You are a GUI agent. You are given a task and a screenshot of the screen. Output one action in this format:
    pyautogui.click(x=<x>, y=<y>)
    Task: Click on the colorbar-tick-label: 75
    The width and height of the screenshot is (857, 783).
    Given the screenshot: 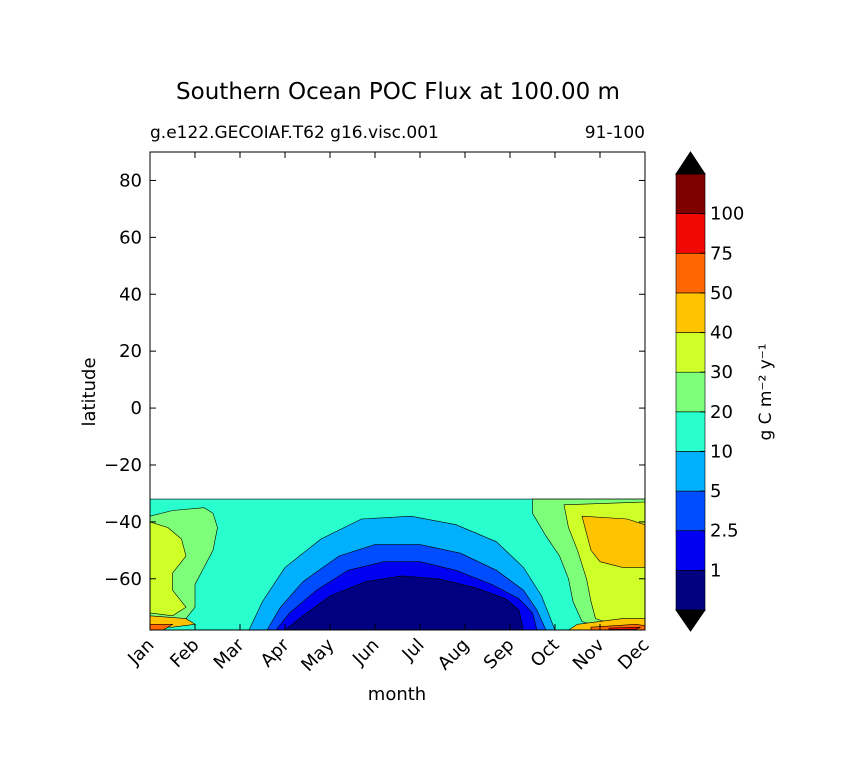 What is the action you would take?
    pyautogui.click(x=721, y=253)
    